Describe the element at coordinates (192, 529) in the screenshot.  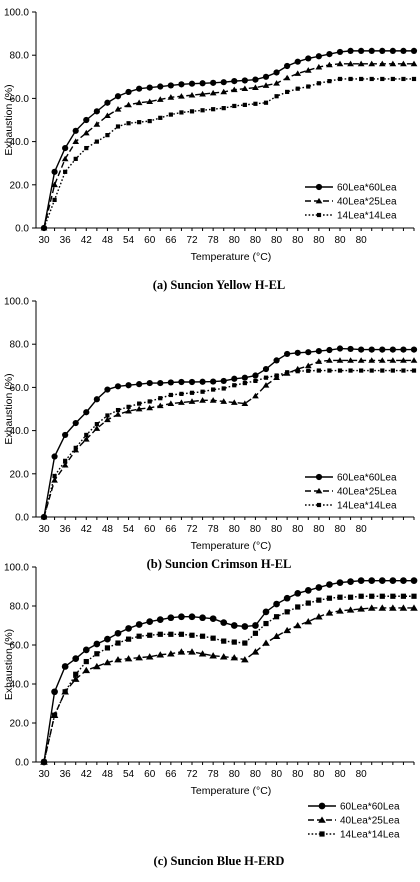
I see `x-tick-label: 72` at that location.